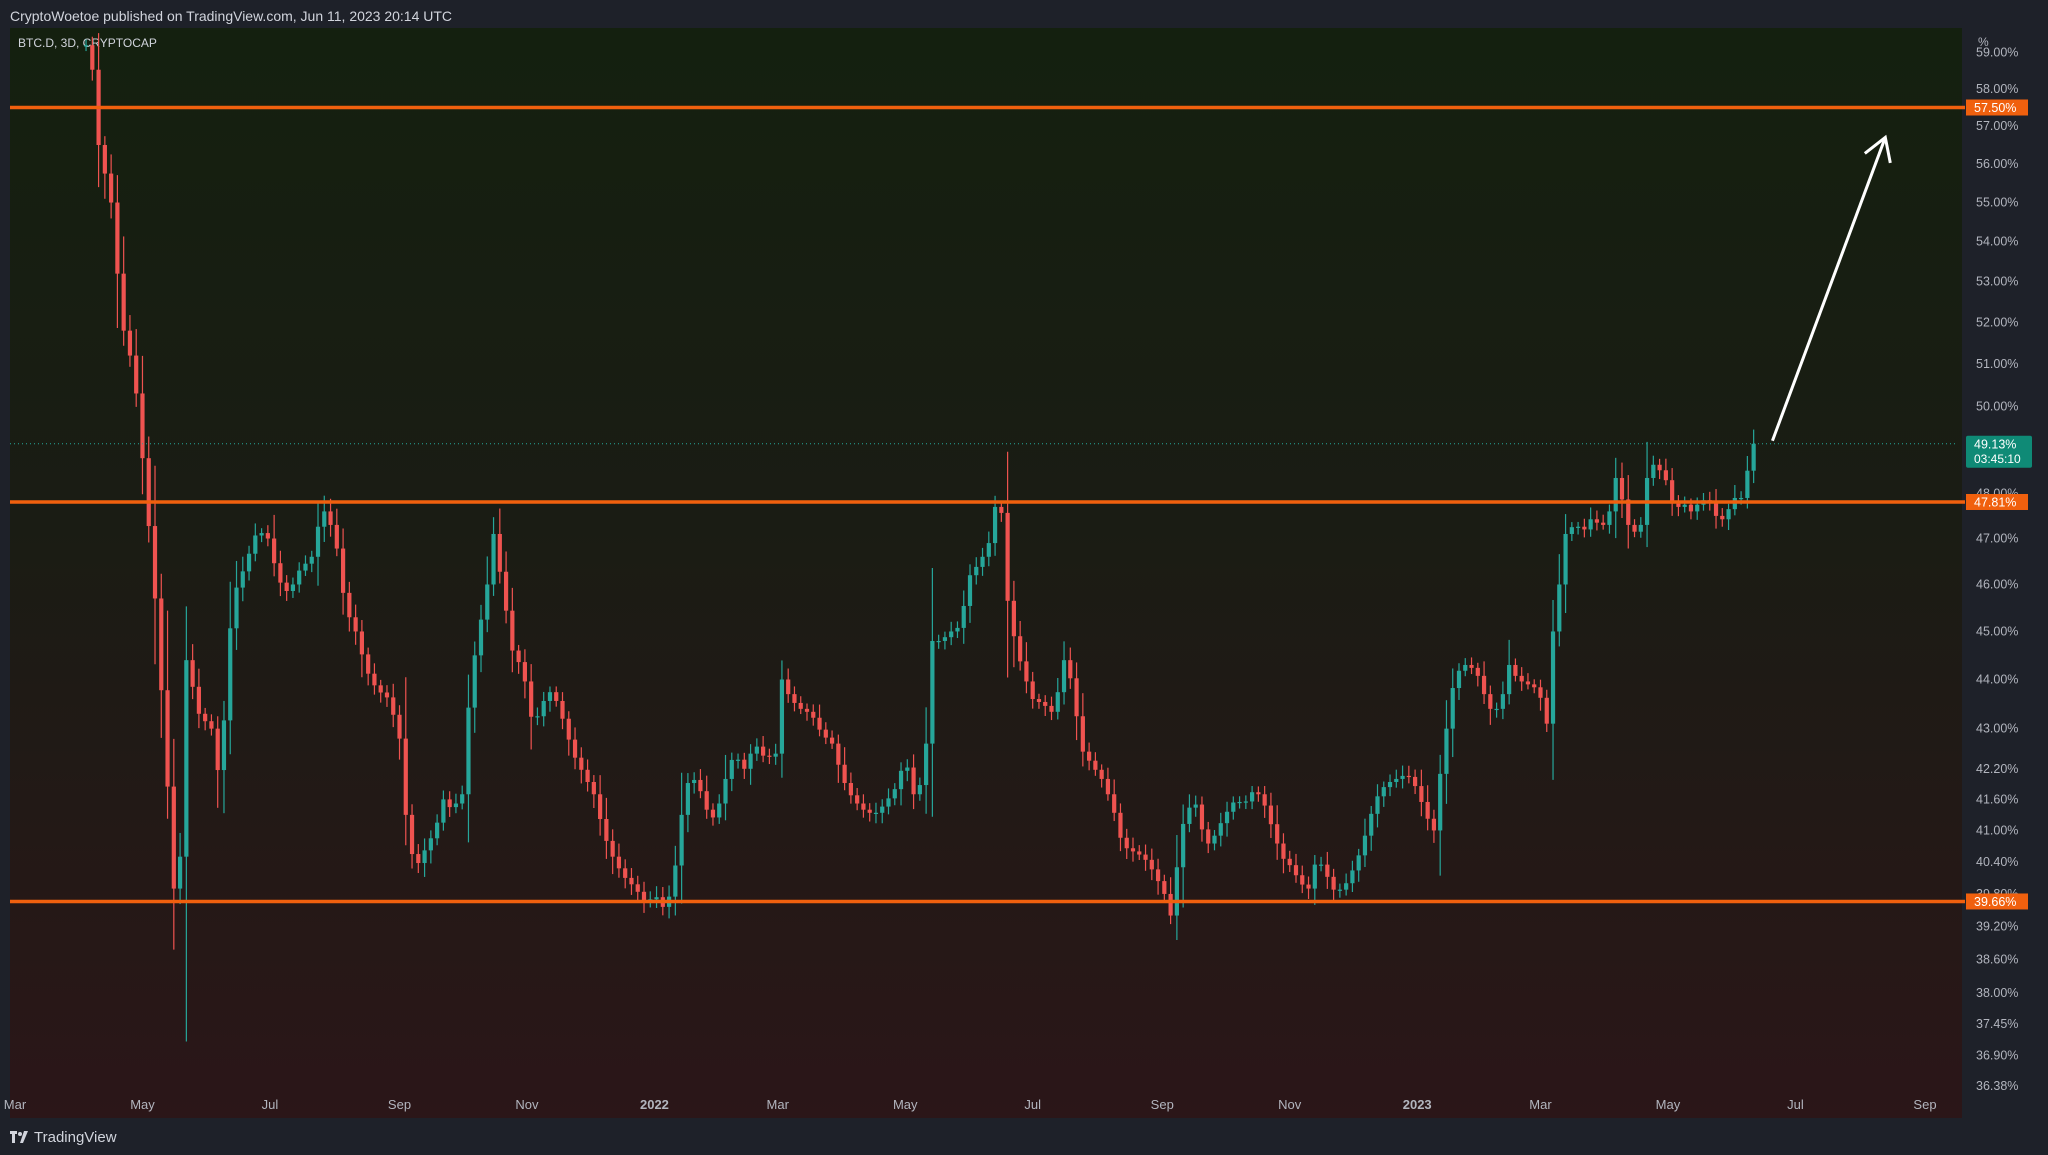  What do you see at coordinates (1997, 1086) in the screenshot?
I see `y-tick-label: 36.38%` at bounding box center [1997, 1086].